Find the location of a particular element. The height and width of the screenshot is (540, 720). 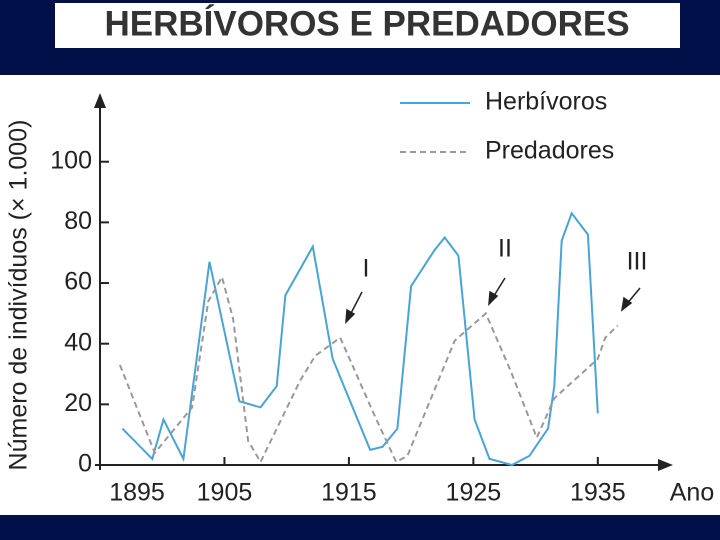

y-arrow is located at coordinates (100, 100).